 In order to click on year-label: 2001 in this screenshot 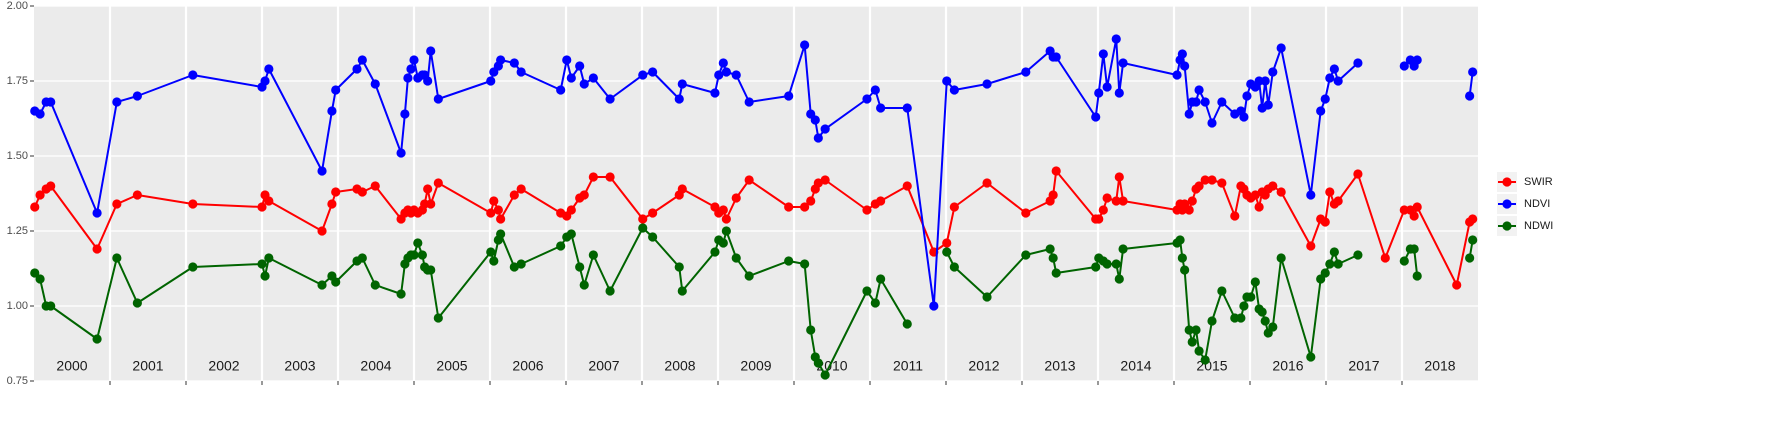, I will do `click(147, 366)`.